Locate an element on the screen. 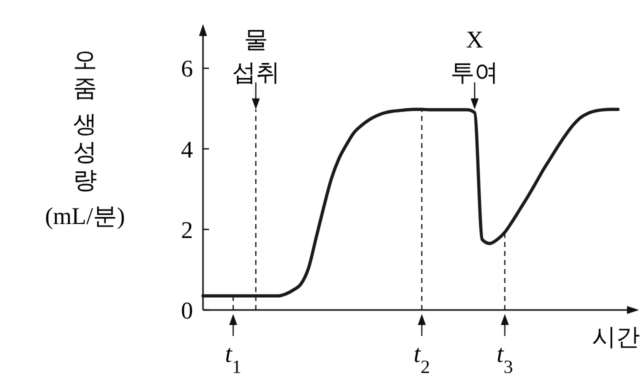  annotation: X 투여 is located at coordinates (474, 56).